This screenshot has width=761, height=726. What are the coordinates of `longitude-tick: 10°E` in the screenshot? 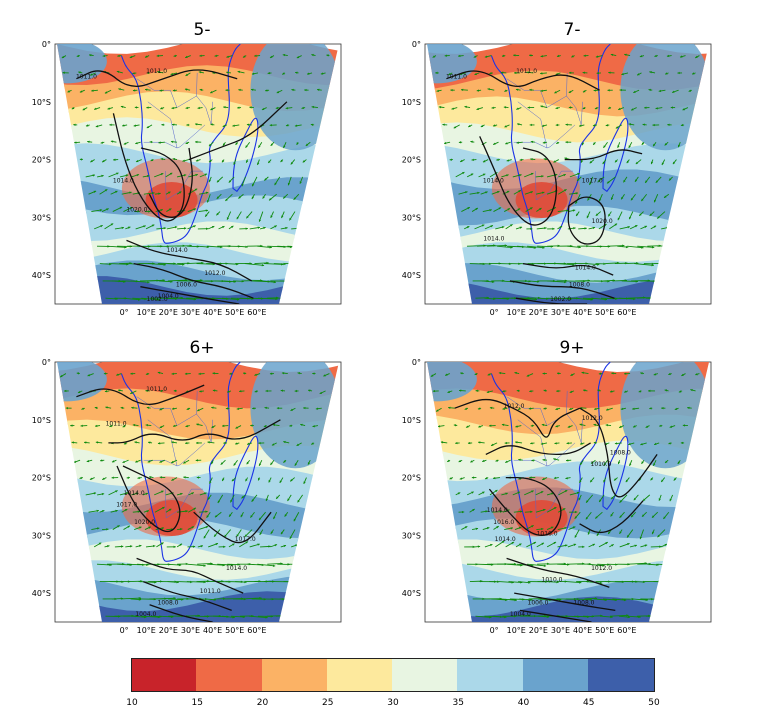 It's located at (146, 312).